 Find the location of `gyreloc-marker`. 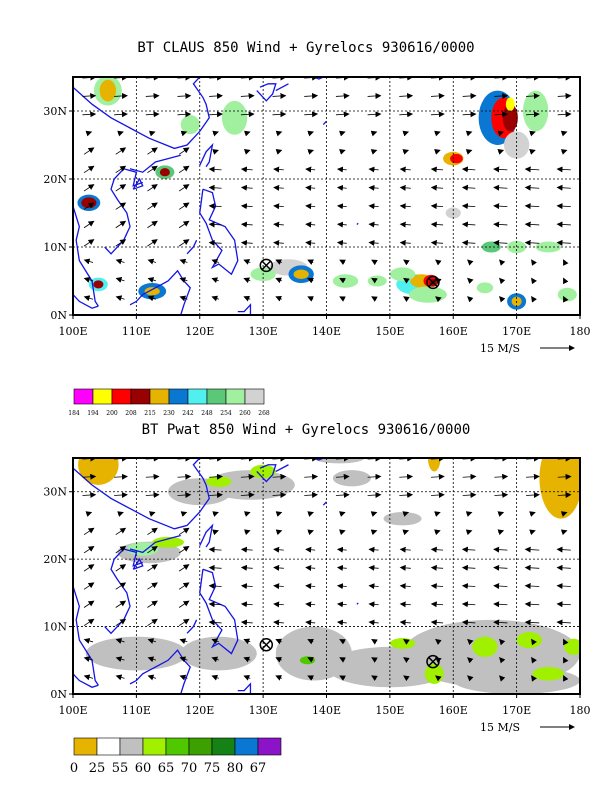

gyreloc-marker is located at coordinates (266, 645).